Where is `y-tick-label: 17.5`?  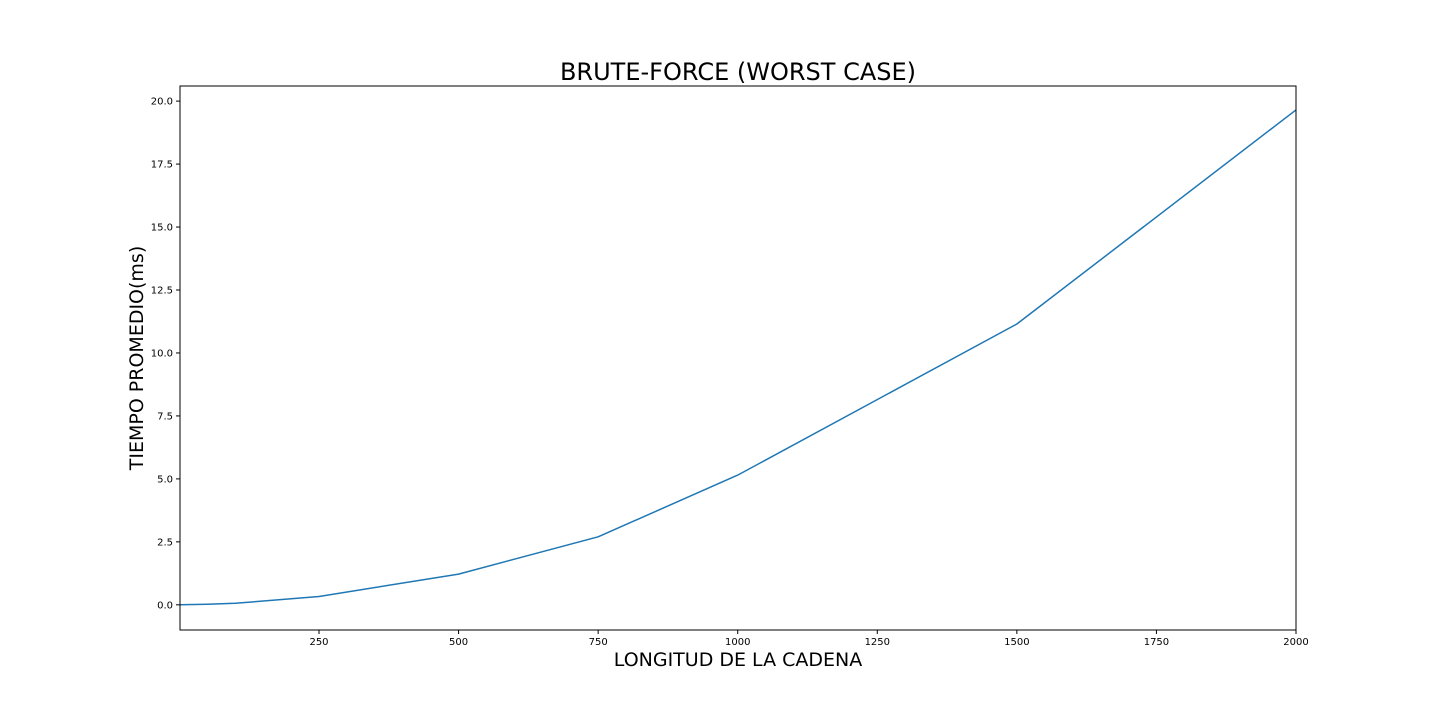
y-tick-label: 17.5 is located at coordinates (162, 165).